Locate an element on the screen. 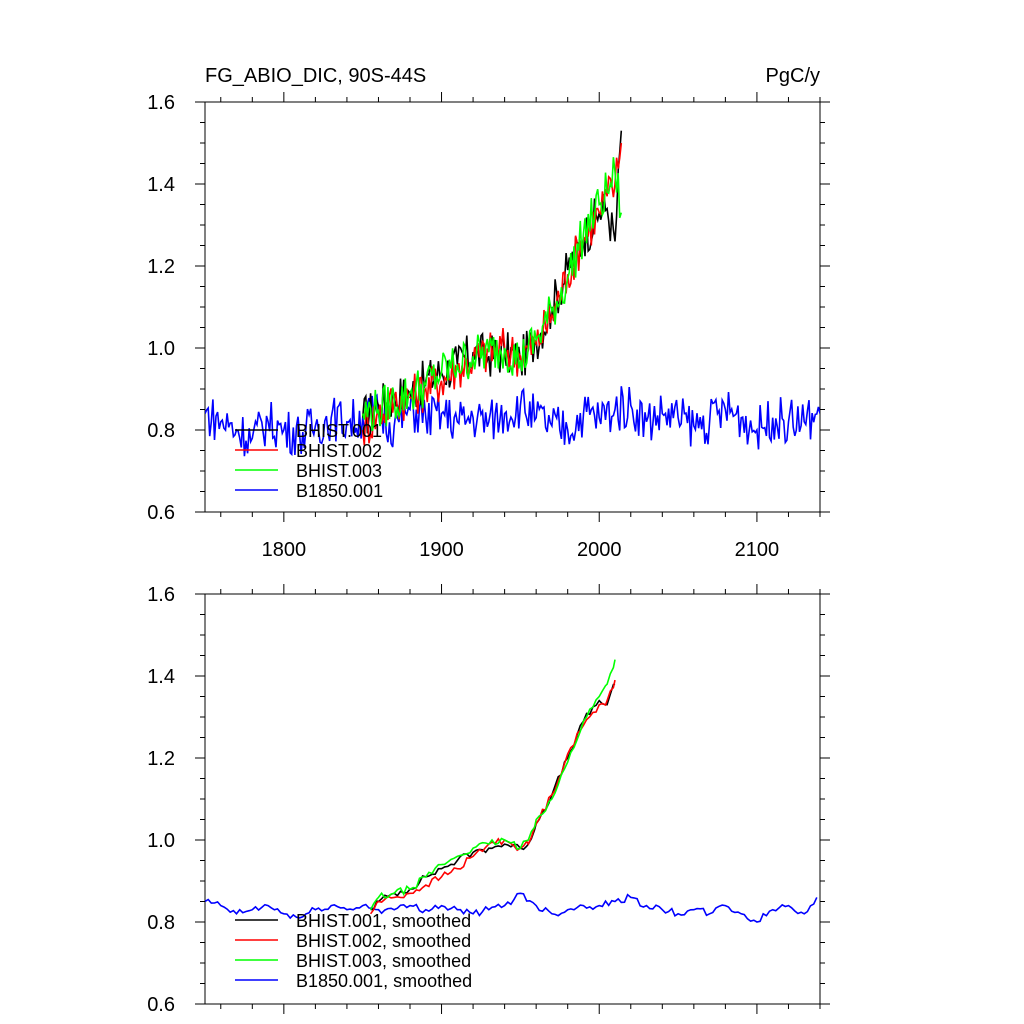 The image size is (1024, 1024). legend-label: BHIST.002 is located at coordinates (339, 451).